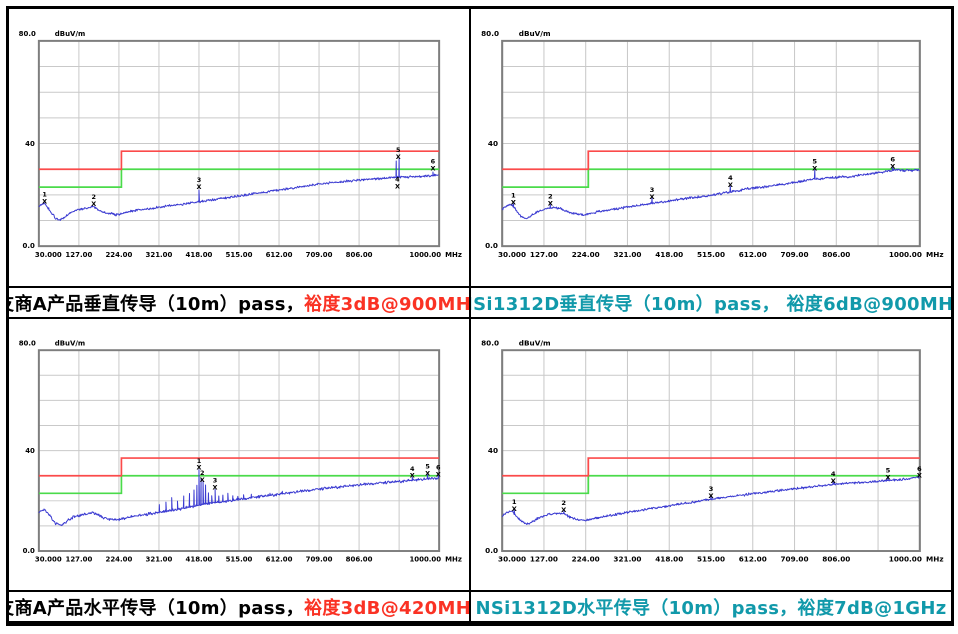  Describe the element at coordinates (453, 560) in the screenshot. I see `x-unit-label: MHz` at that location.